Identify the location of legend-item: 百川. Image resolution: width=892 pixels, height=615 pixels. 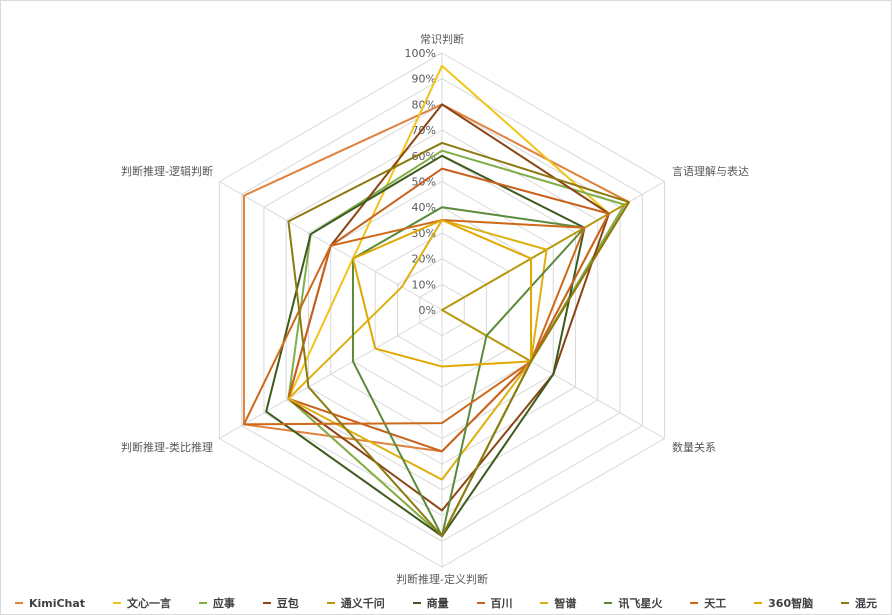
(494, 603).